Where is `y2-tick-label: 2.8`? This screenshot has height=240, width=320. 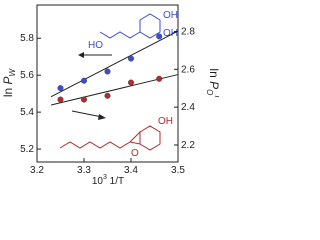
y2-tick-label: 2.8 is located at coordinates (188, 31).